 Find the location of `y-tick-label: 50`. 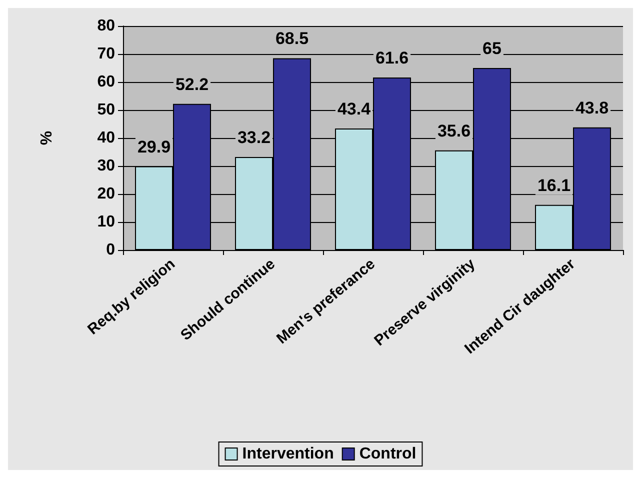

y-tick-label: 50 is located at coordinates (106, 110).